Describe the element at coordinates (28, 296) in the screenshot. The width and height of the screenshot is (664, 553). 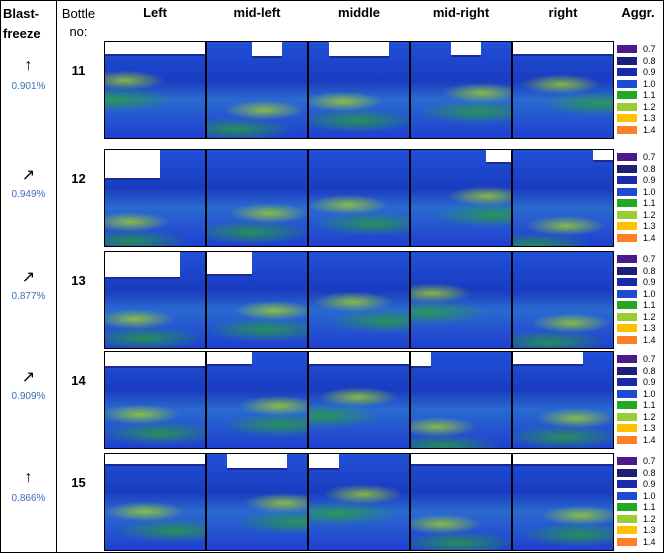
I see `percent: 0.877%` at that location.